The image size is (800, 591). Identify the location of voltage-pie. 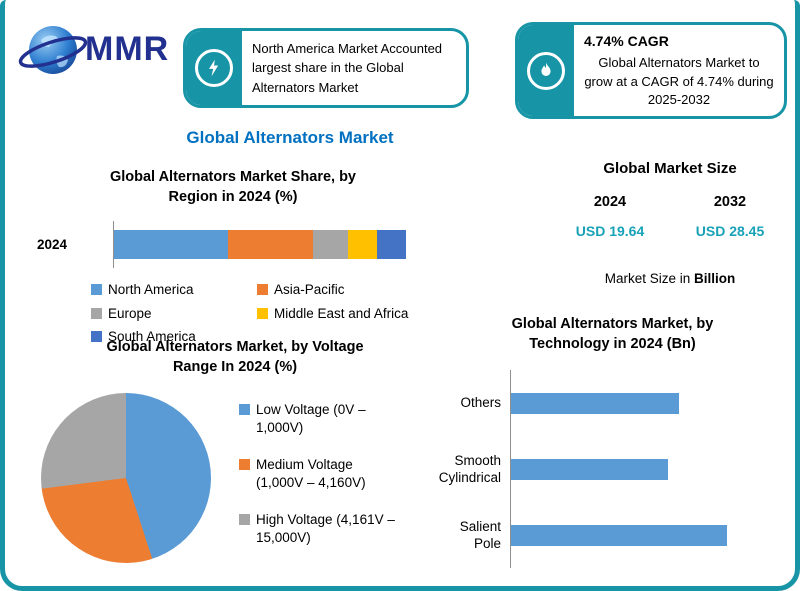
(126, 478).